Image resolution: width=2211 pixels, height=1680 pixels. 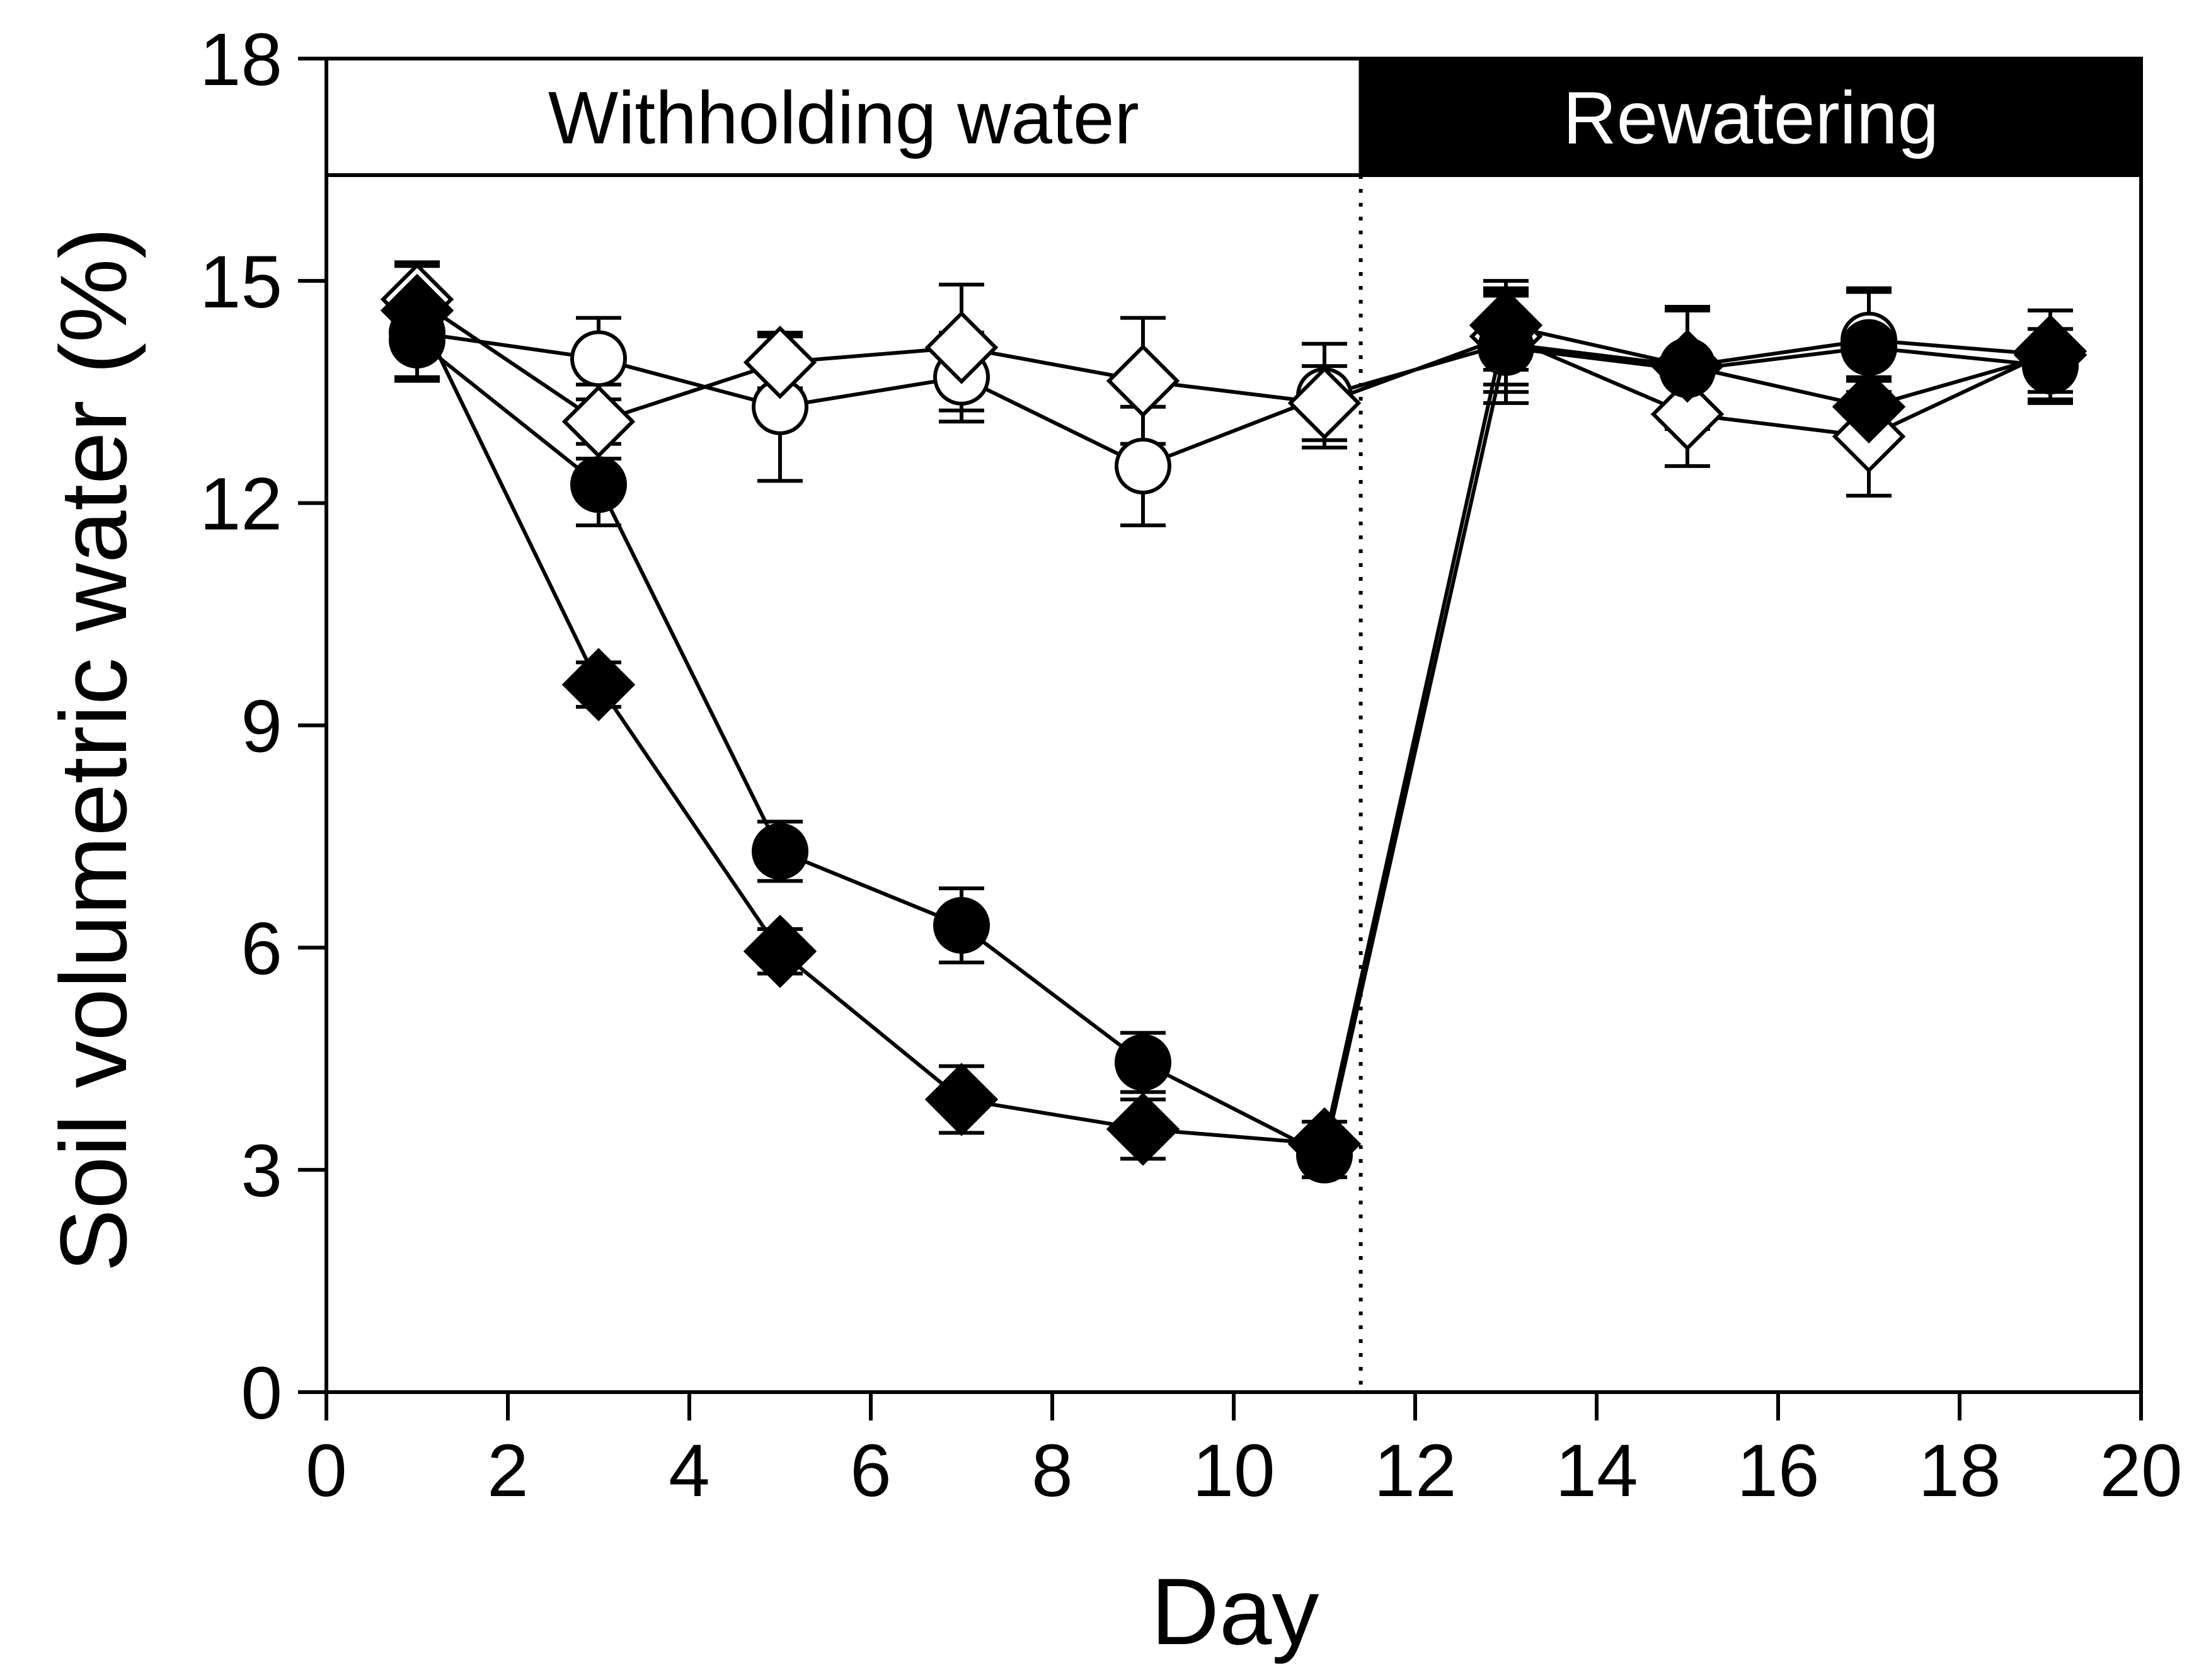 I want to click on y-tick-label: 18, so click(x=241, y=59).